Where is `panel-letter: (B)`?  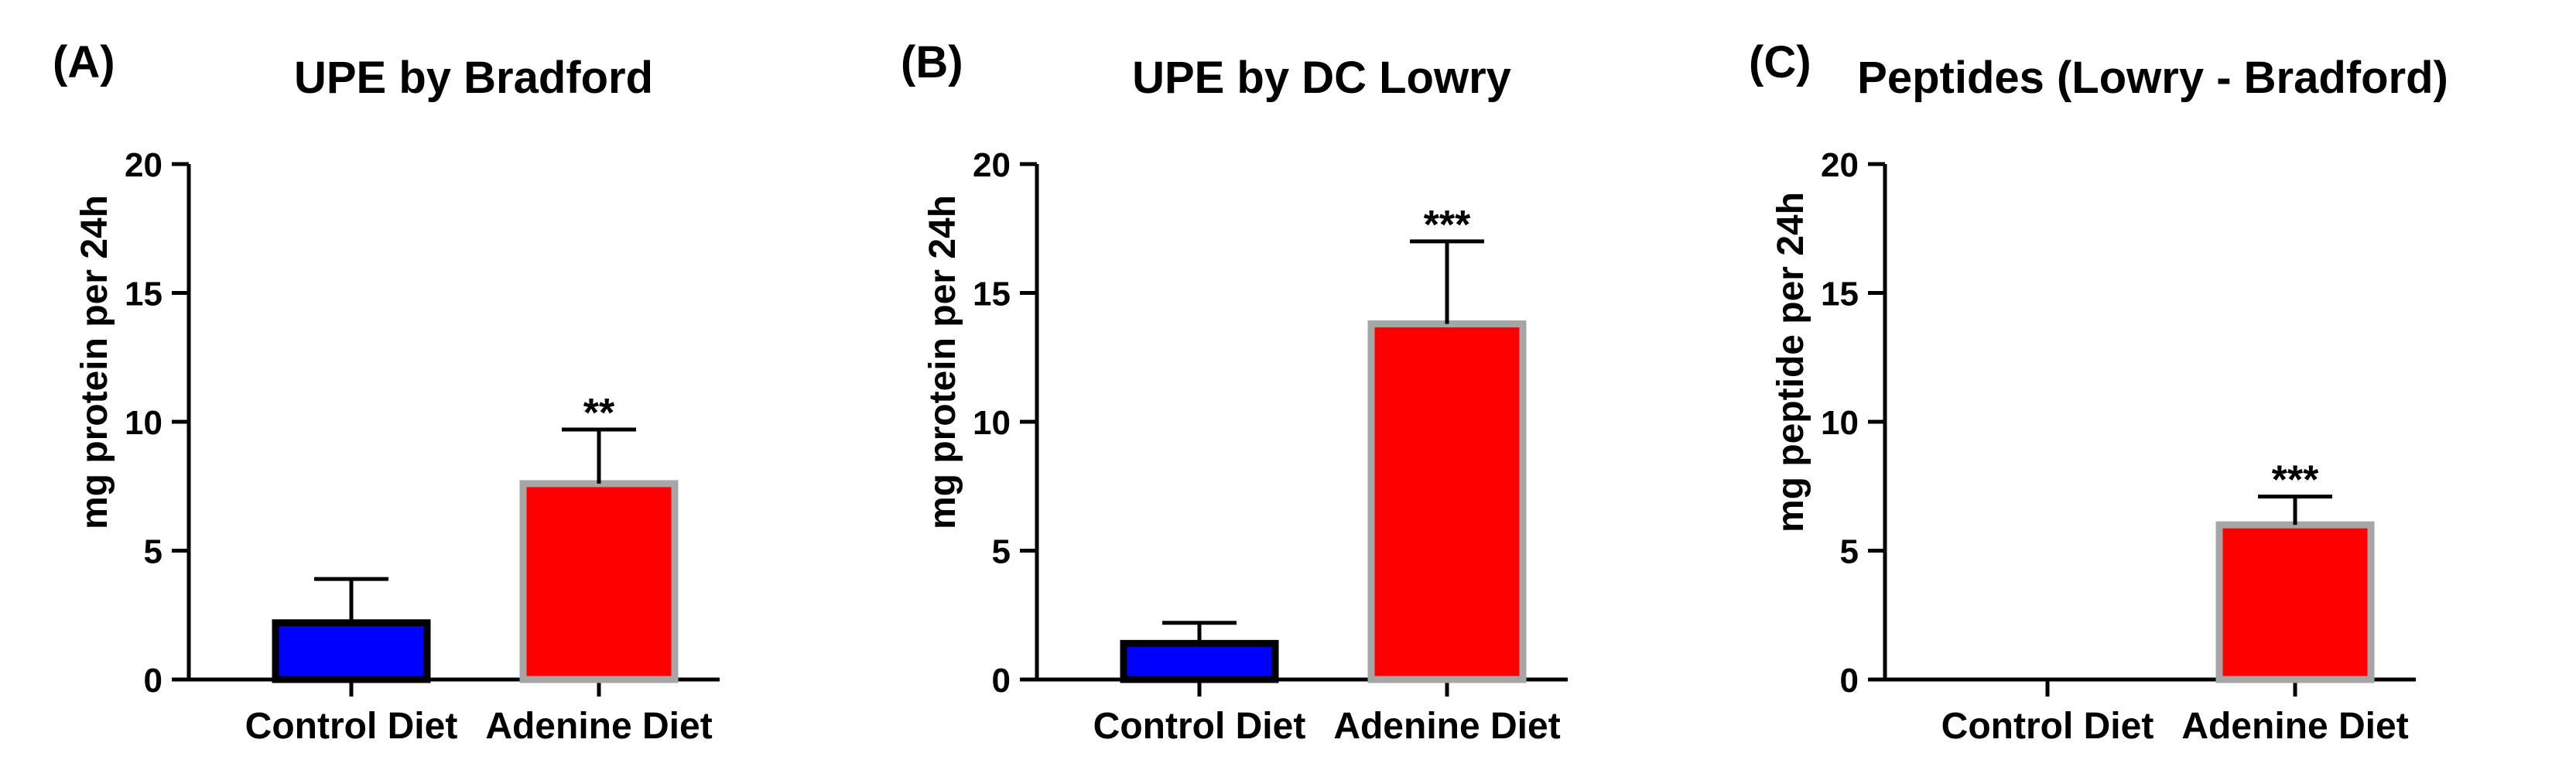
panel-letter: (B) is located at coordinates (932, 62).